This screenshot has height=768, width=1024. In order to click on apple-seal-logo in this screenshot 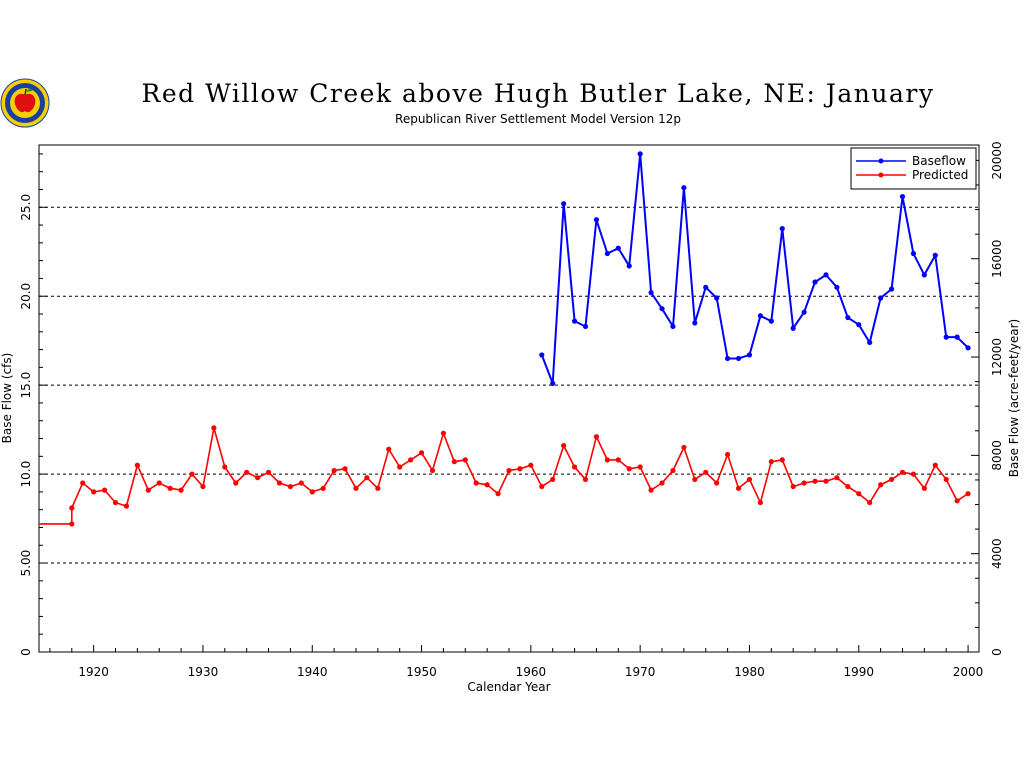, I will do `click(25, 103)`.